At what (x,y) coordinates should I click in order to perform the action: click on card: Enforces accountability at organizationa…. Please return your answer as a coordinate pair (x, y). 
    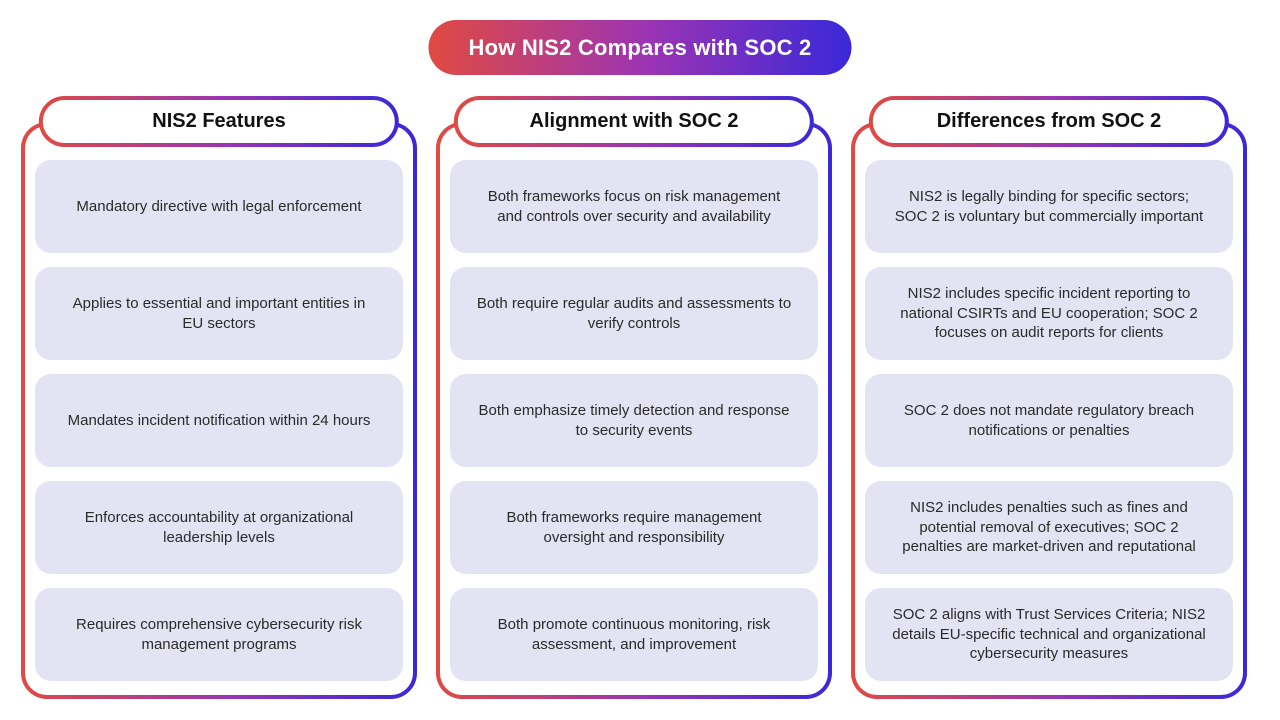
    Looking at the image, I should click on (219, 527).